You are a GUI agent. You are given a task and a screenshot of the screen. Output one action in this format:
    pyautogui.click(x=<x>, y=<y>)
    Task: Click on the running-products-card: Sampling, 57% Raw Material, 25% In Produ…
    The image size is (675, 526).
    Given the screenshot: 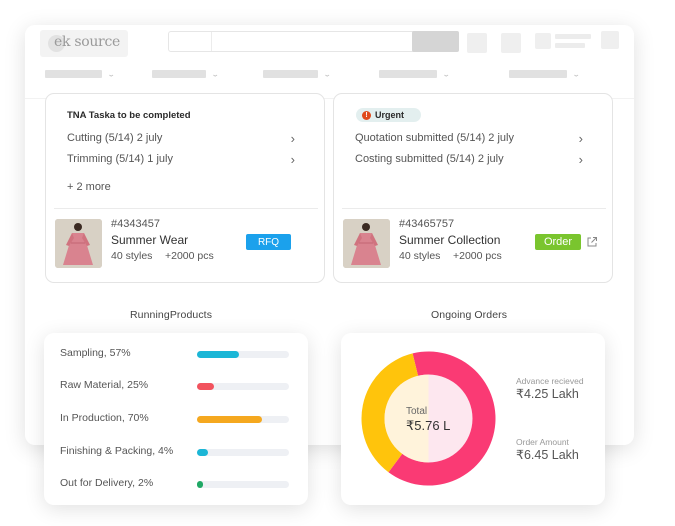 What is the action you would take?
    pyautogui.click(x=176, y=419)
    